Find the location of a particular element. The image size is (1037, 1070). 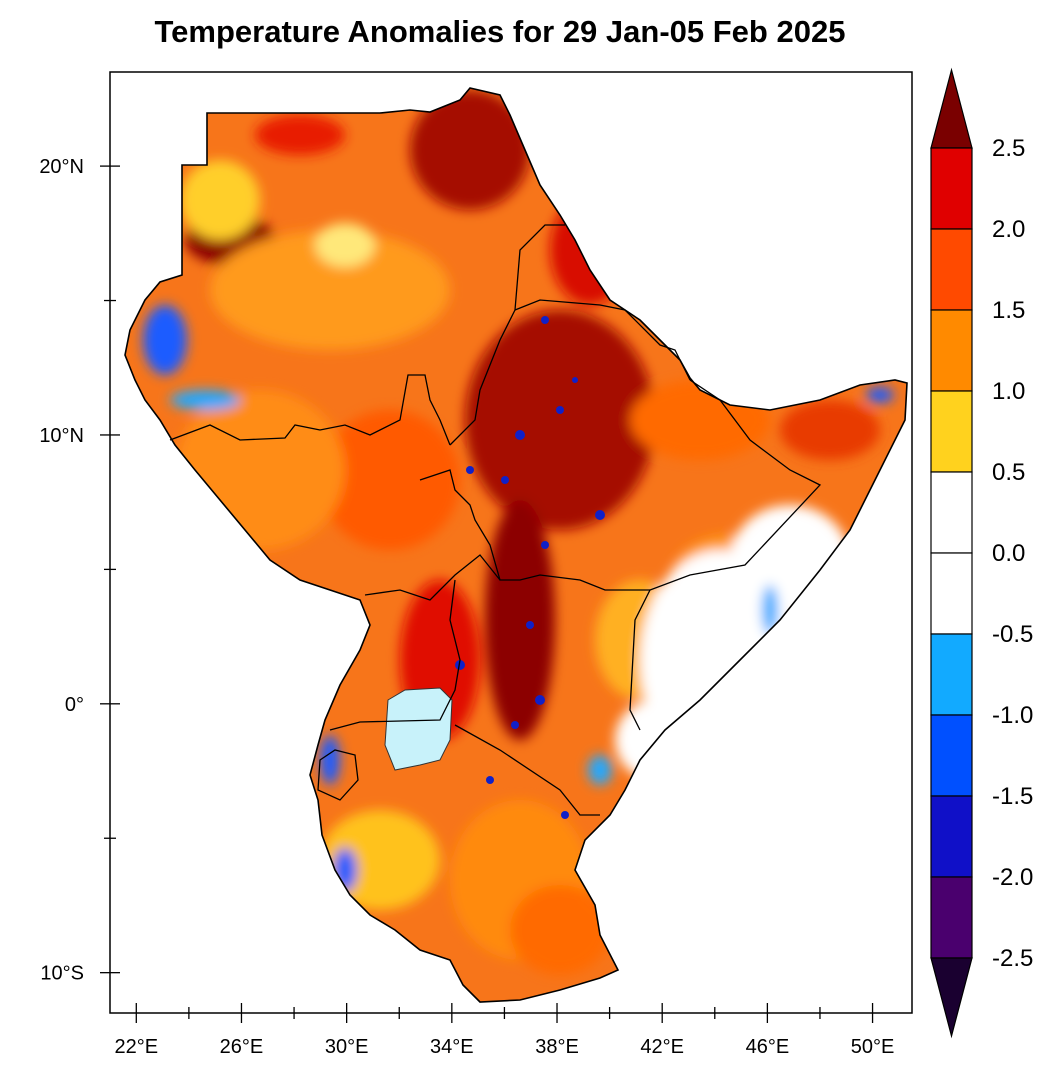

colorbar-label: 0.0 is located at coordinates (1008, 553).